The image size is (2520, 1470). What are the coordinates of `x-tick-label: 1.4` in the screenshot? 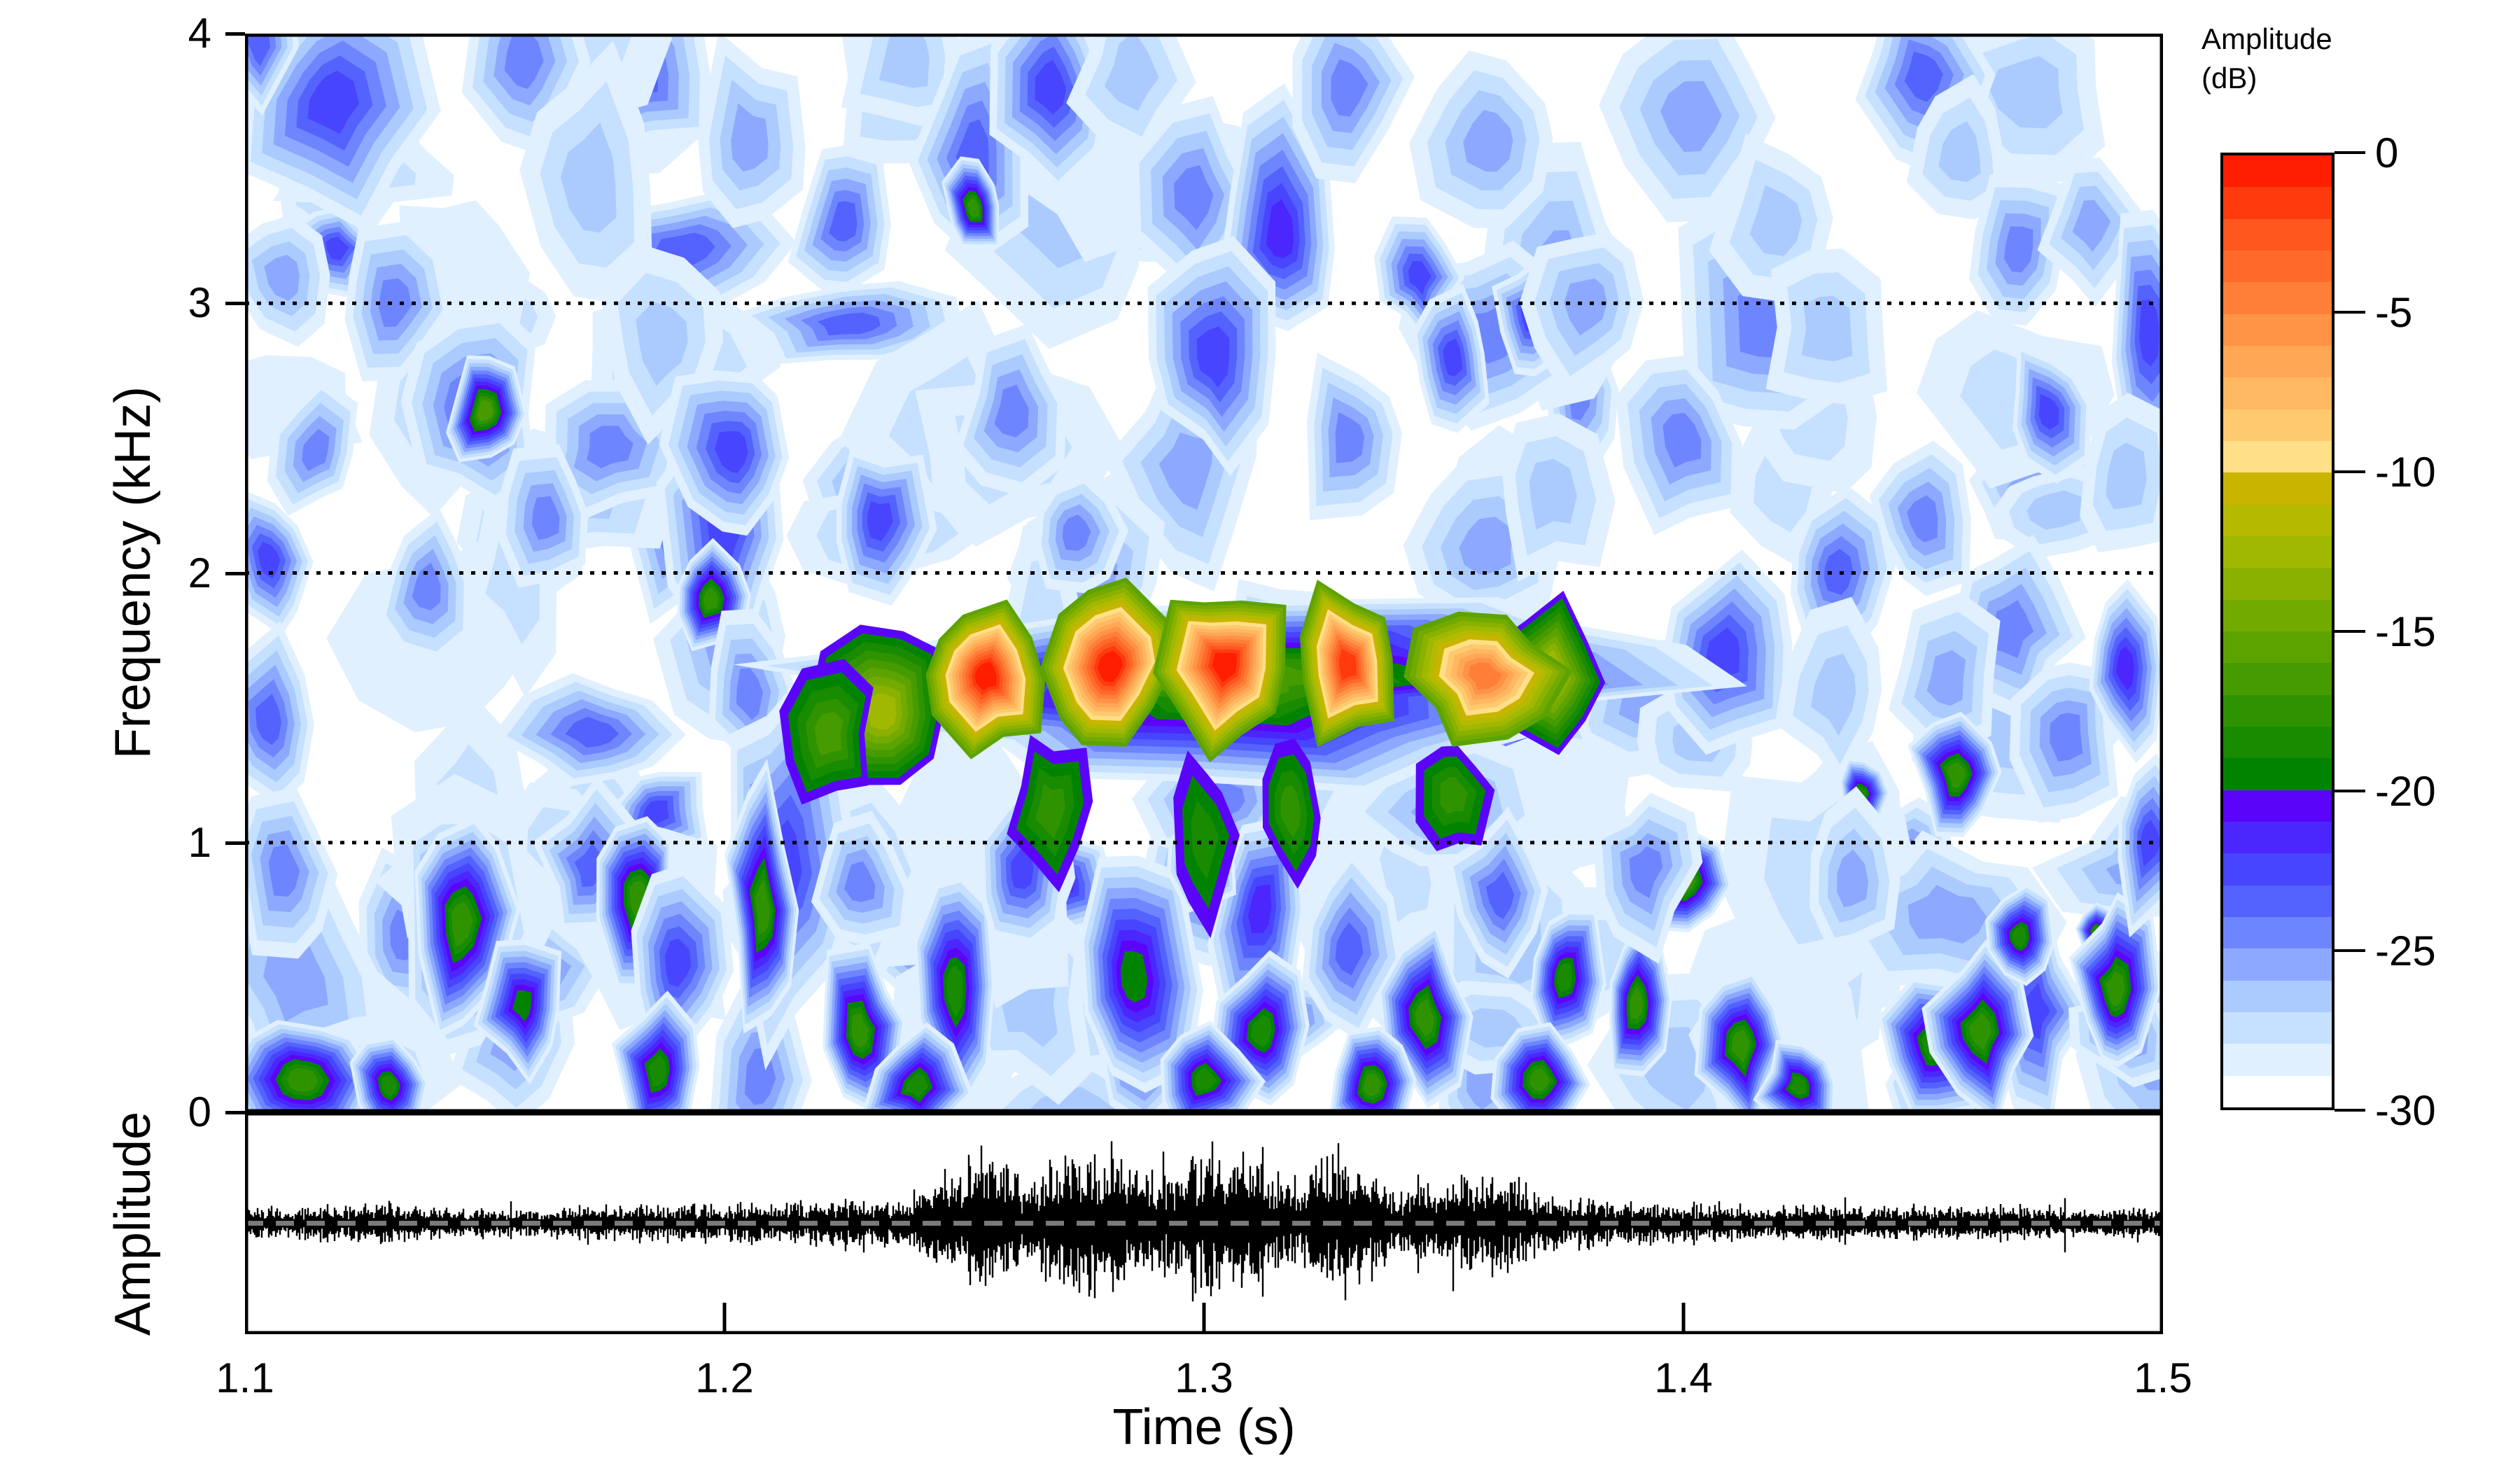 It's located at (1683, 1377).